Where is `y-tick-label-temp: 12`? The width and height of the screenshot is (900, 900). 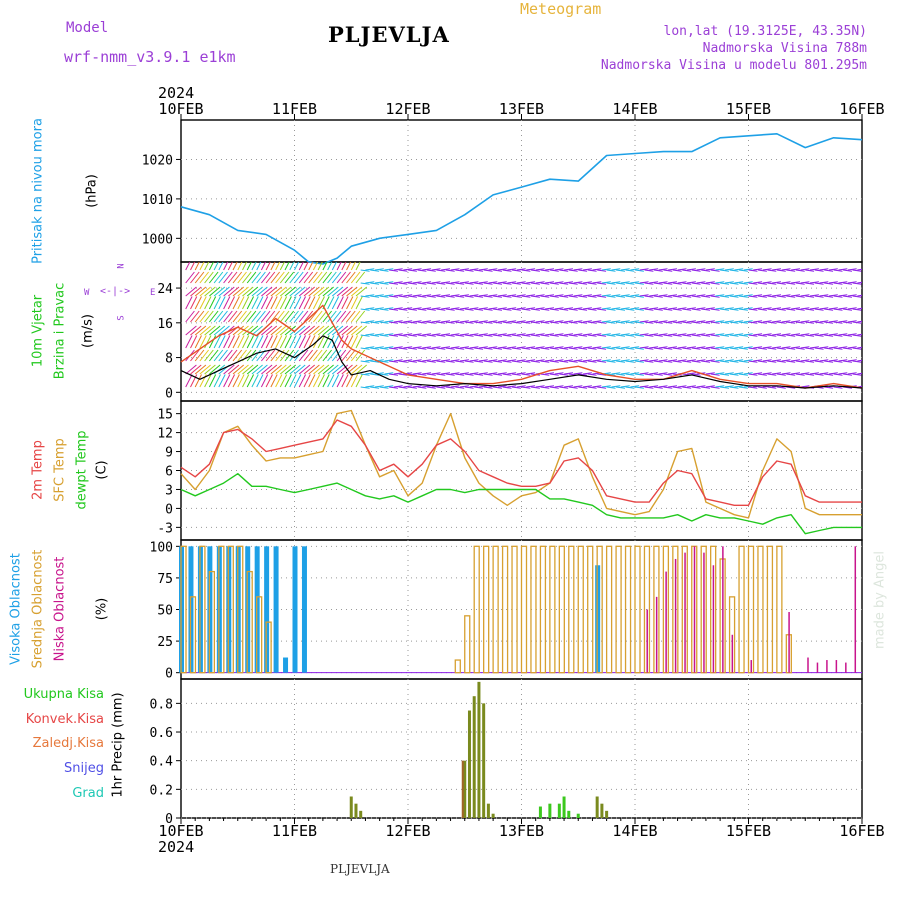 y-tick-label-temp: 12 is located at coordinates (165, 434).